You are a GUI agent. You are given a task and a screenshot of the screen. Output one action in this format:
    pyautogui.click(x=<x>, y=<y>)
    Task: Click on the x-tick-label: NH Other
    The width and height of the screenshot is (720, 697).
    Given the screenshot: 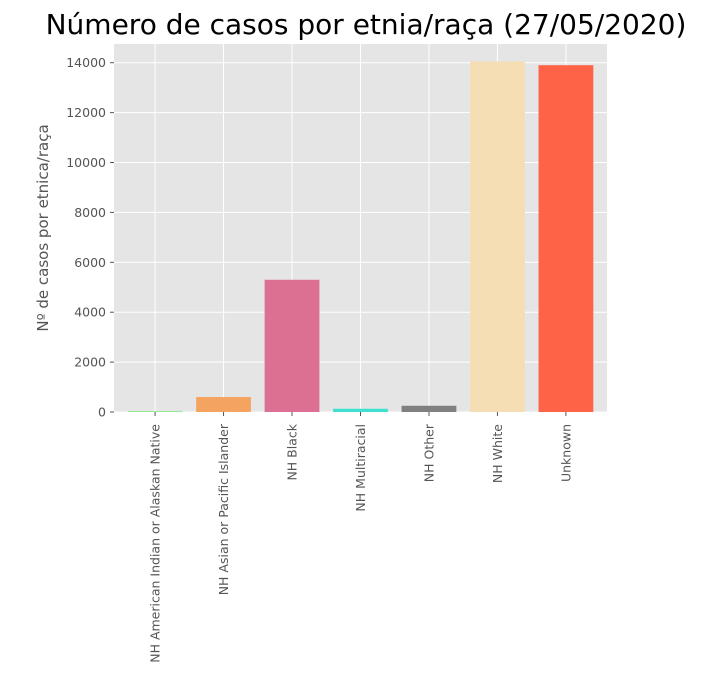 What is the action you would take?
    pyautogui.click(x=428, y=452)
    